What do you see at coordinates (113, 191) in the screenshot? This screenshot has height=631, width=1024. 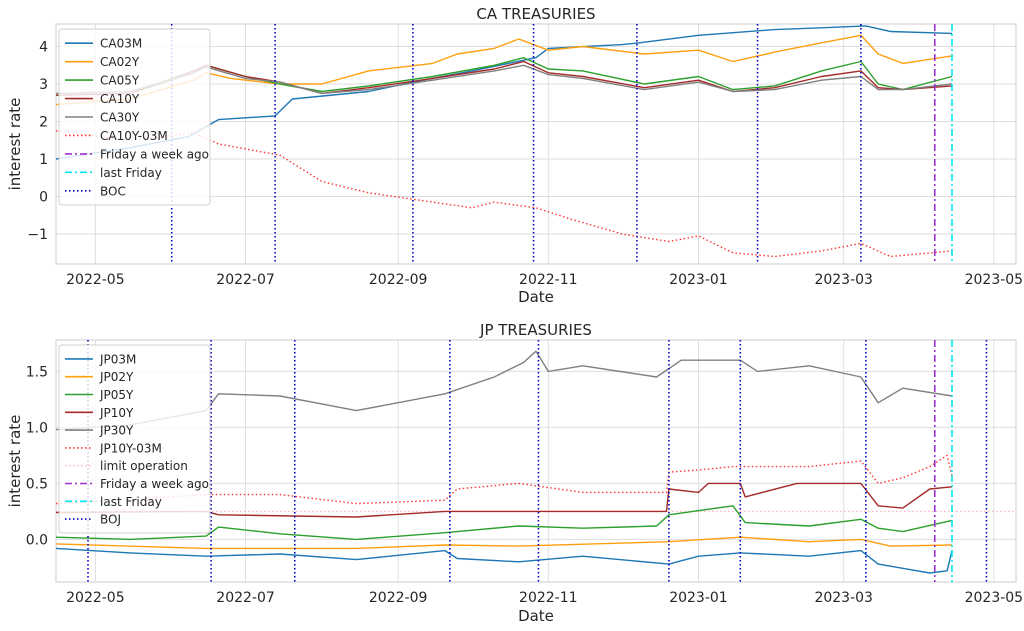 I see `legend-label-boc: BOC` at bounding box center [113, 191].